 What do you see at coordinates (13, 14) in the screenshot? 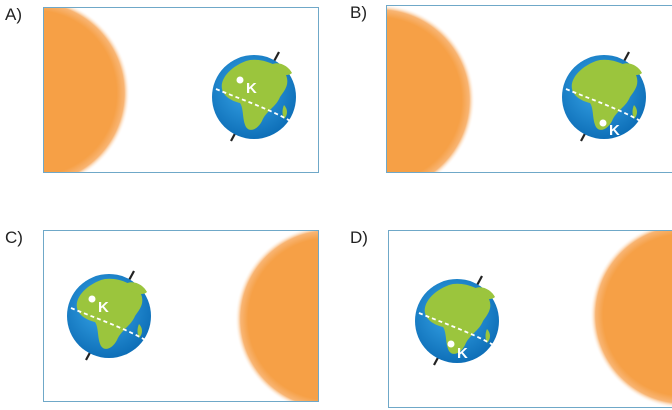
I see `option-a-label: A)` at bounding box center [13, 14].